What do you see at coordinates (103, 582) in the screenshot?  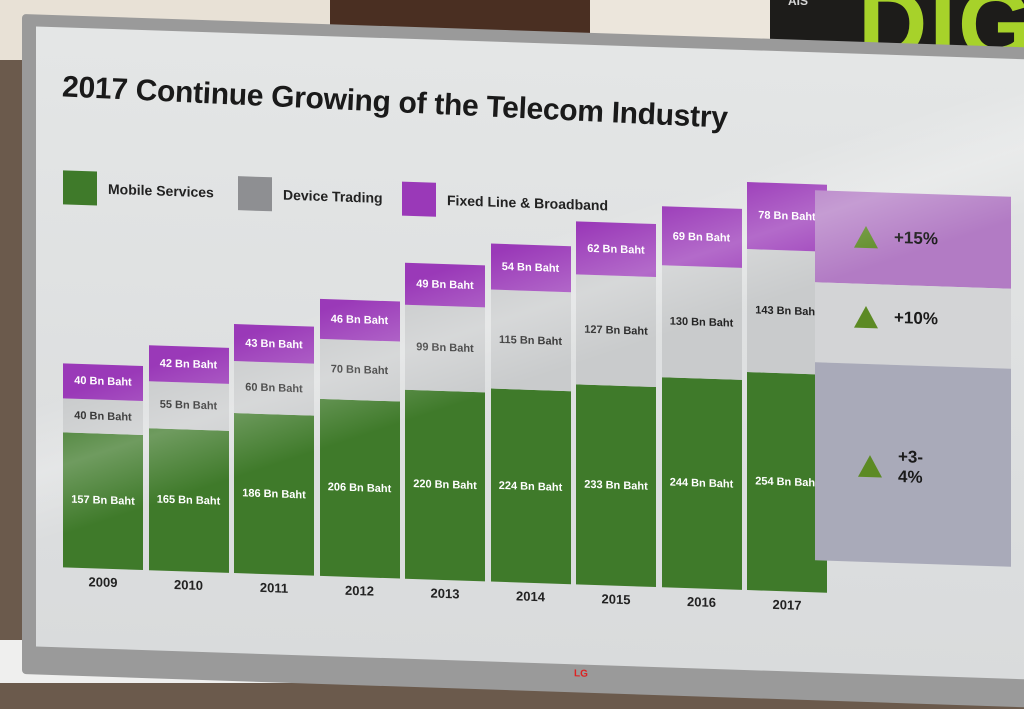 I see `x-tick-2009: 2009` at bounding box center [103, 582].